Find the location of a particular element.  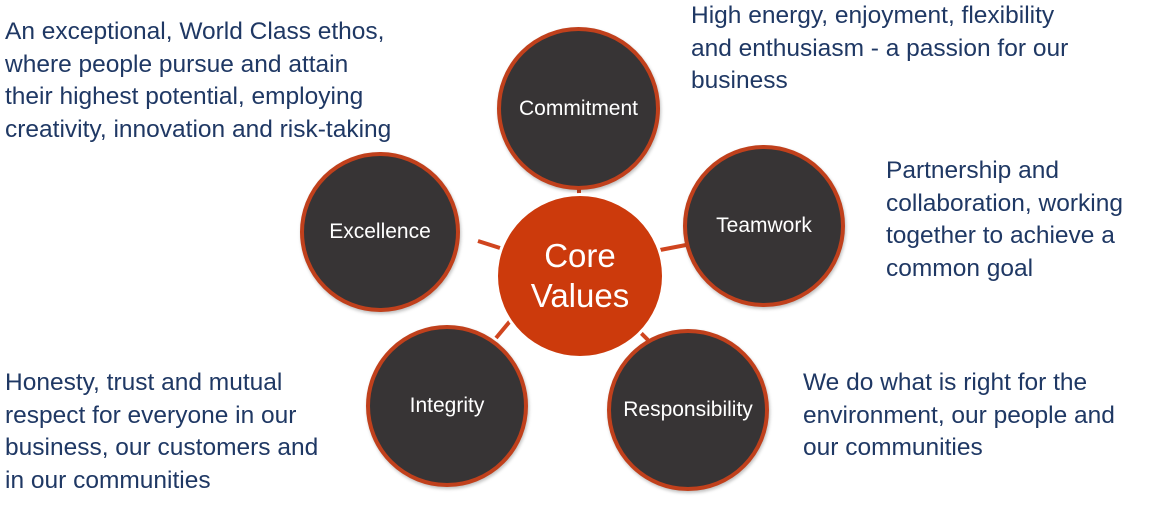

connector-teamwork is located at coordinates (673, 247).